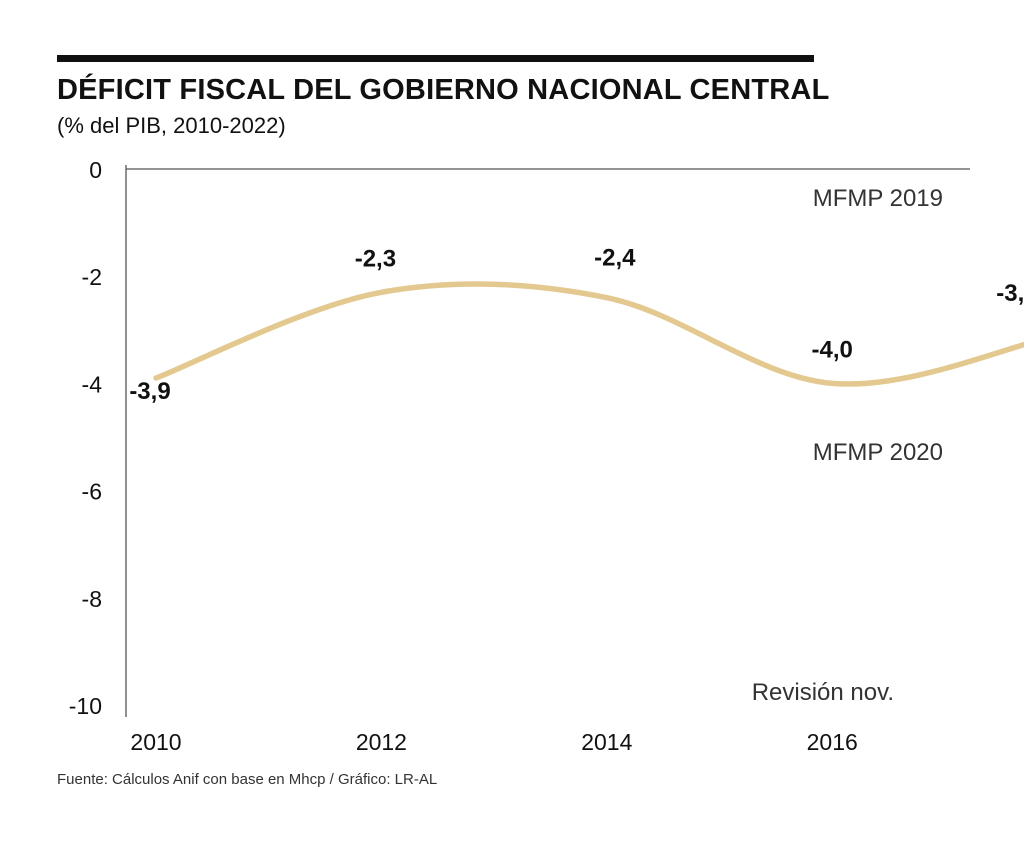 This screenshot has width=1024, height=846. Describe the element at coordinates (435, 58) in the screenshot. I see `title-rule` at that location.